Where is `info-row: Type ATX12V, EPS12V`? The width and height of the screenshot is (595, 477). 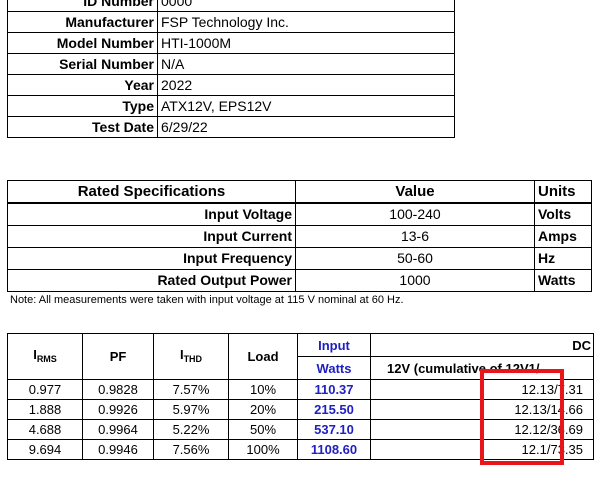 info-row: Type ATX12V, EPS12V is located at coordinates (231, 106).